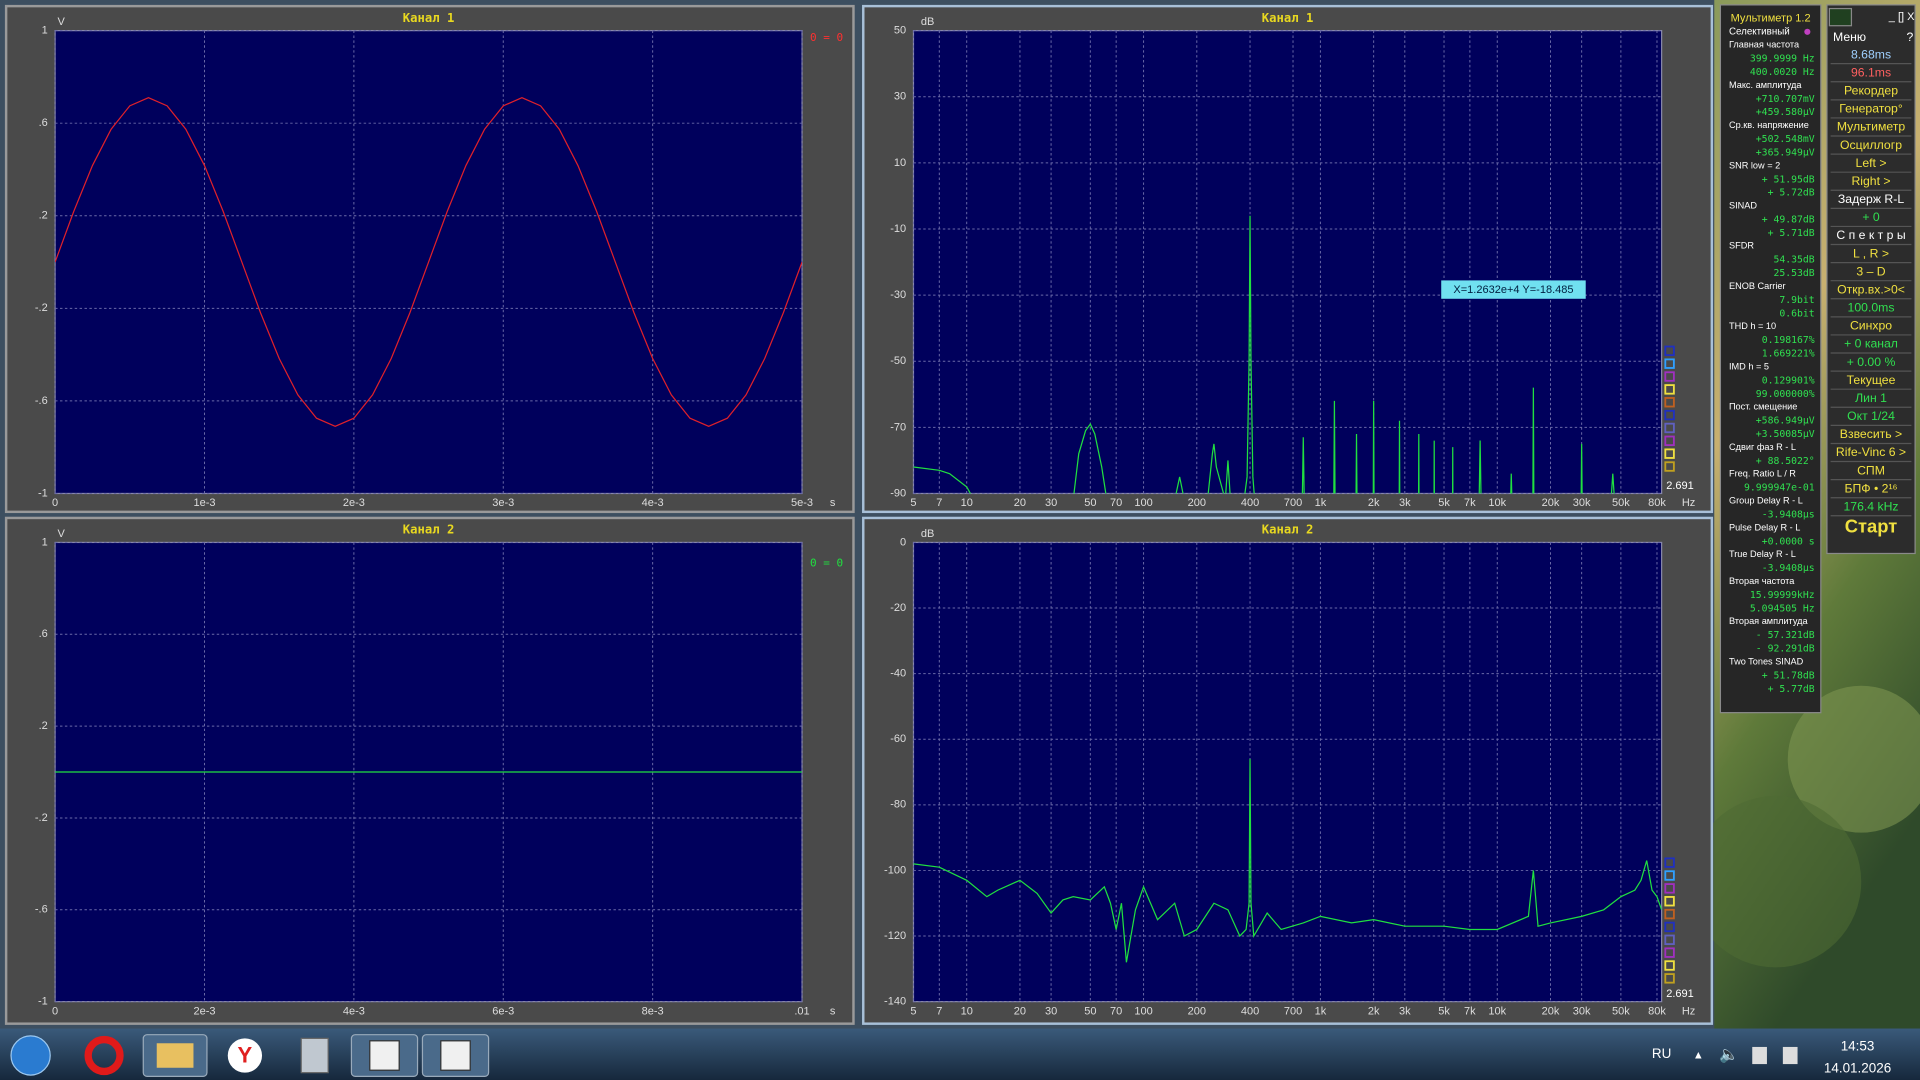  What do you see at coordinates (1759, 1055) in the screenshot?
I see `network-icon` at bounding box center [1759, 1055].